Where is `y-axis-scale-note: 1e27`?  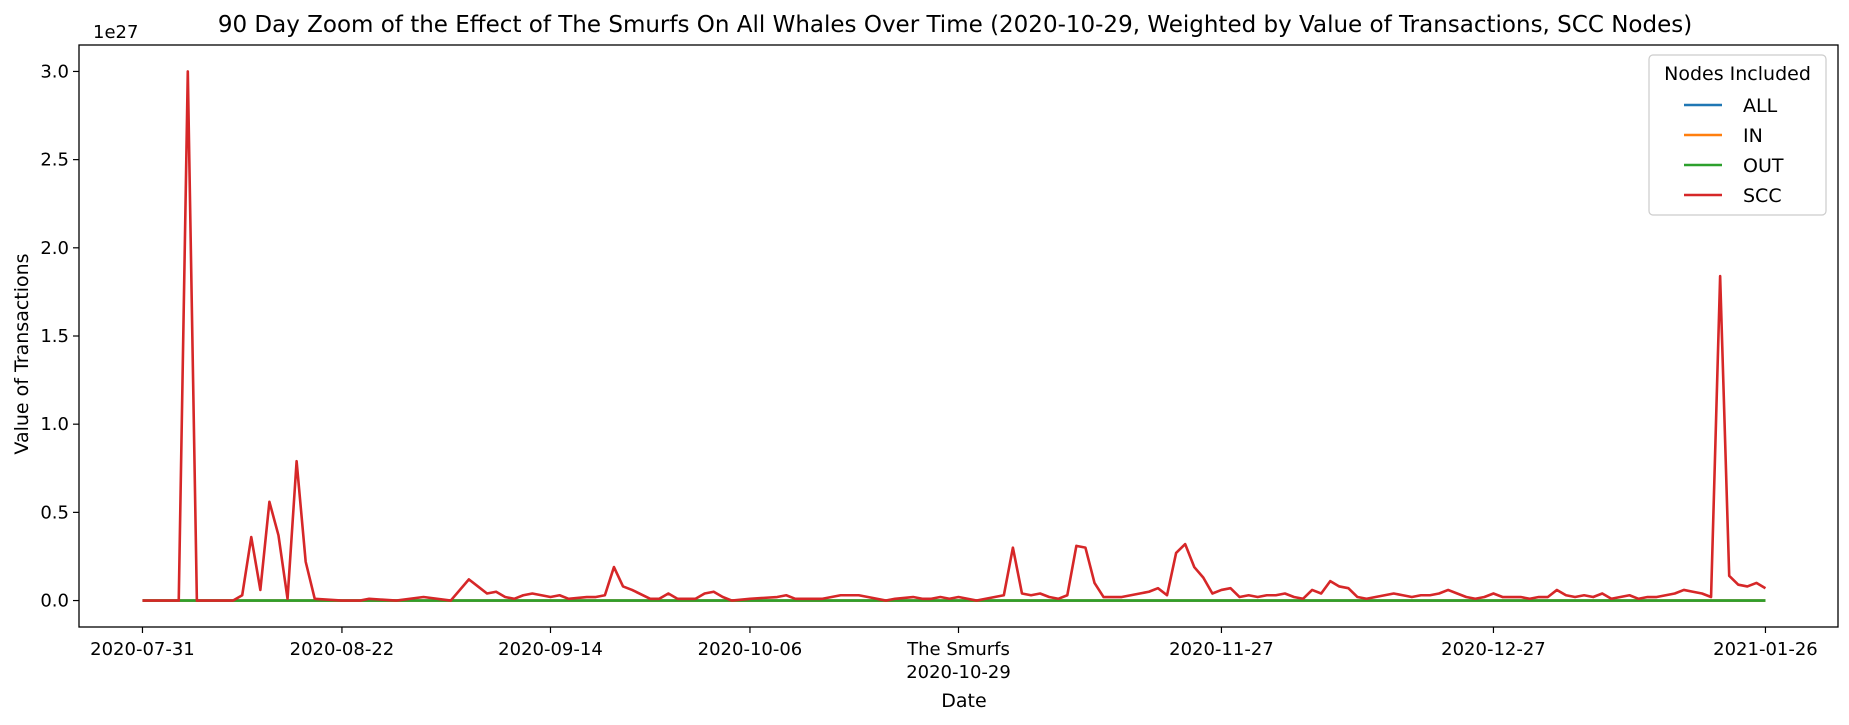
y-axis-scale-note: 1e27 is located at coordinates (115, 32).